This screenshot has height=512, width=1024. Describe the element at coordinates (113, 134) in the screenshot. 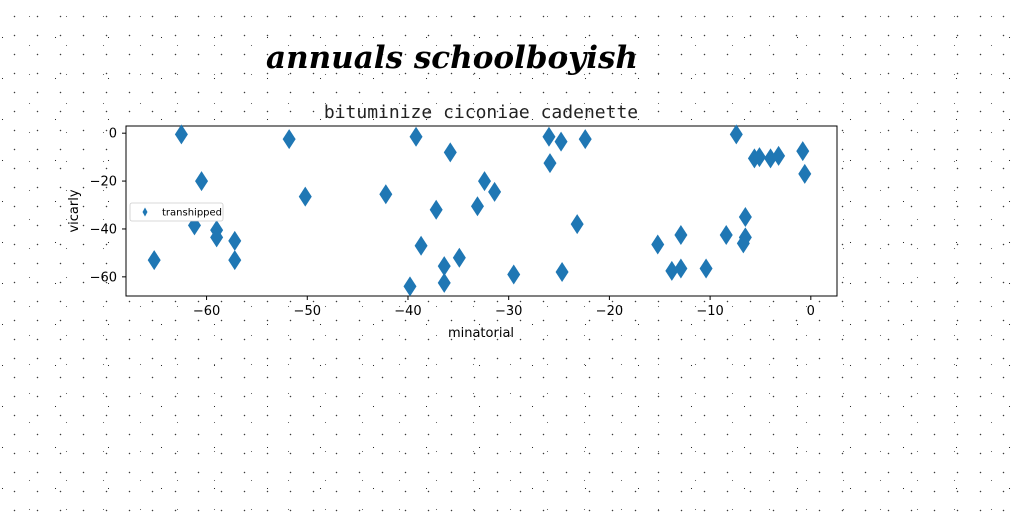

I see `y-tick-label: 0` at that location.